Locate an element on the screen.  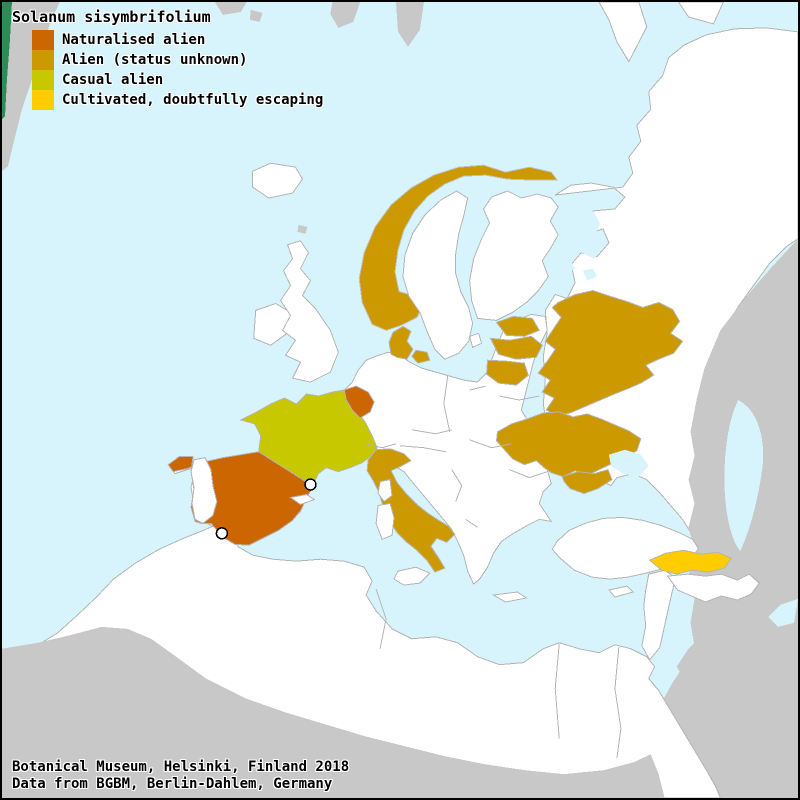
region-great-britain is located at coordinates (309, 311).